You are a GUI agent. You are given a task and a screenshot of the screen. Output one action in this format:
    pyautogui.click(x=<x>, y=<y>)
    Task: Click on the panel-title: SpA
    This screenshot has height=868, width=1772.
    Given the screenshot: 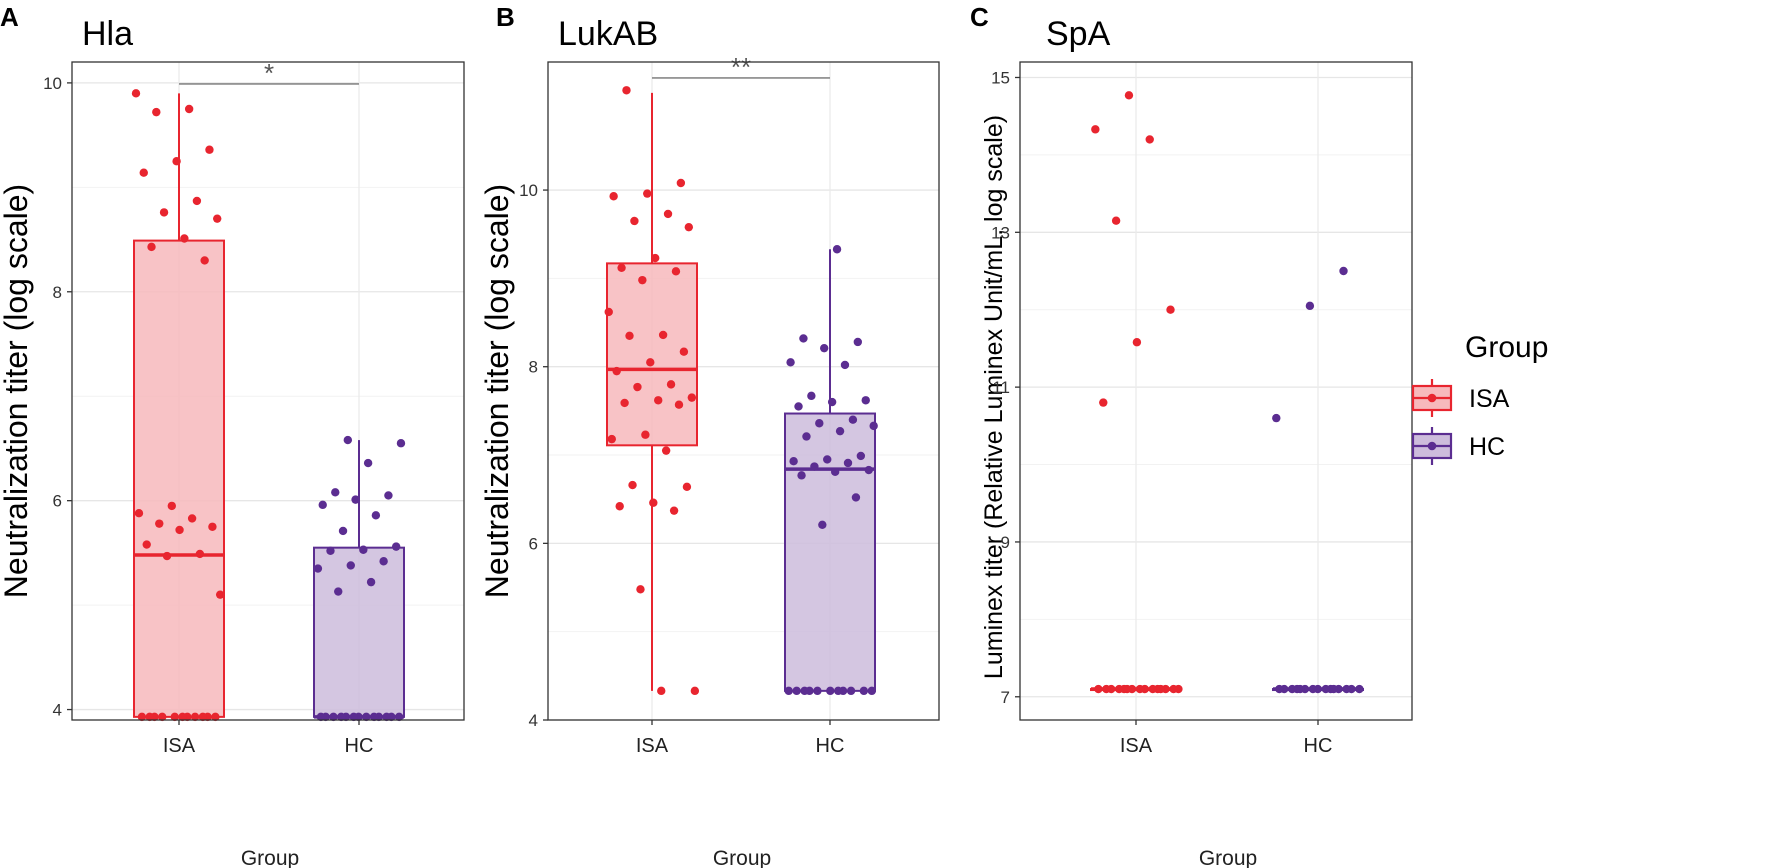 What is the action you would take?
    pyautogui.click(x=1078, y=34)
    